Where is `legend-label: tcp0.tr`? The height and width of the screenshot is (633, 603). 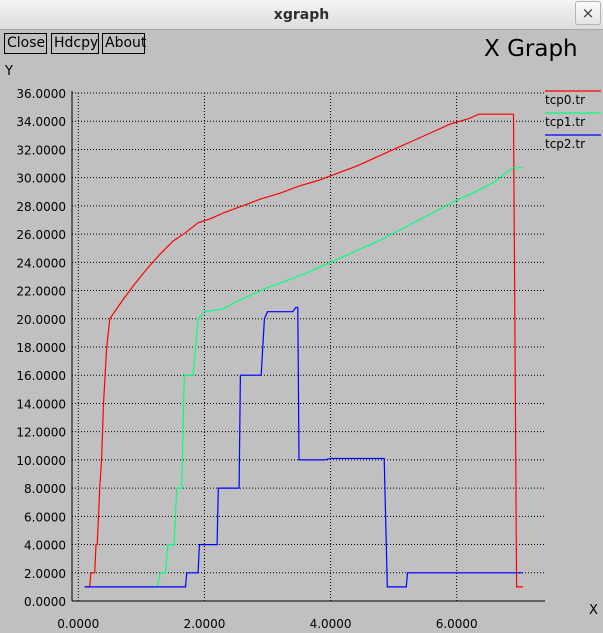 legend-label: tcp0.tr is located at coordinates (565, 100).